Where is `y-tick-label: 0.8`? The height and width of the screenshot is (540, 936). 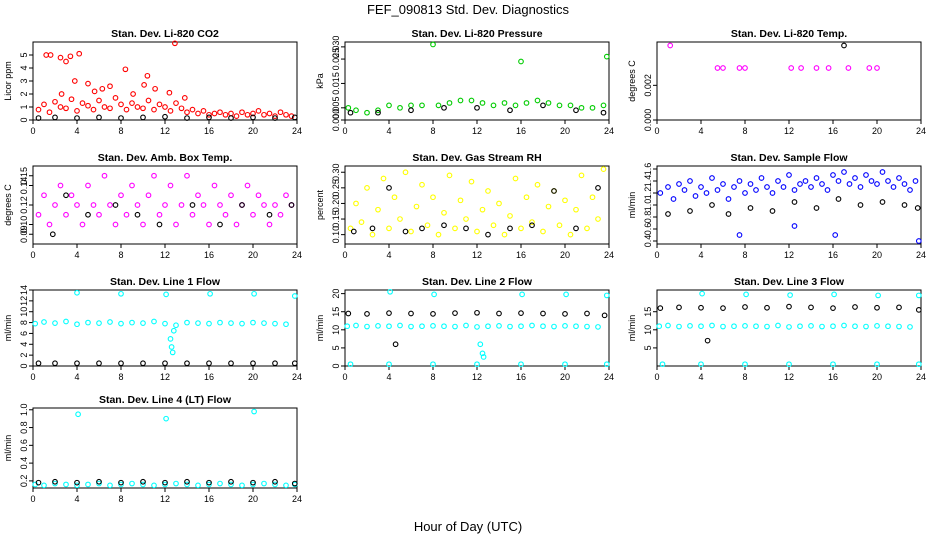
y-tick-label: 0.8 is located at coordinates (24, 427).